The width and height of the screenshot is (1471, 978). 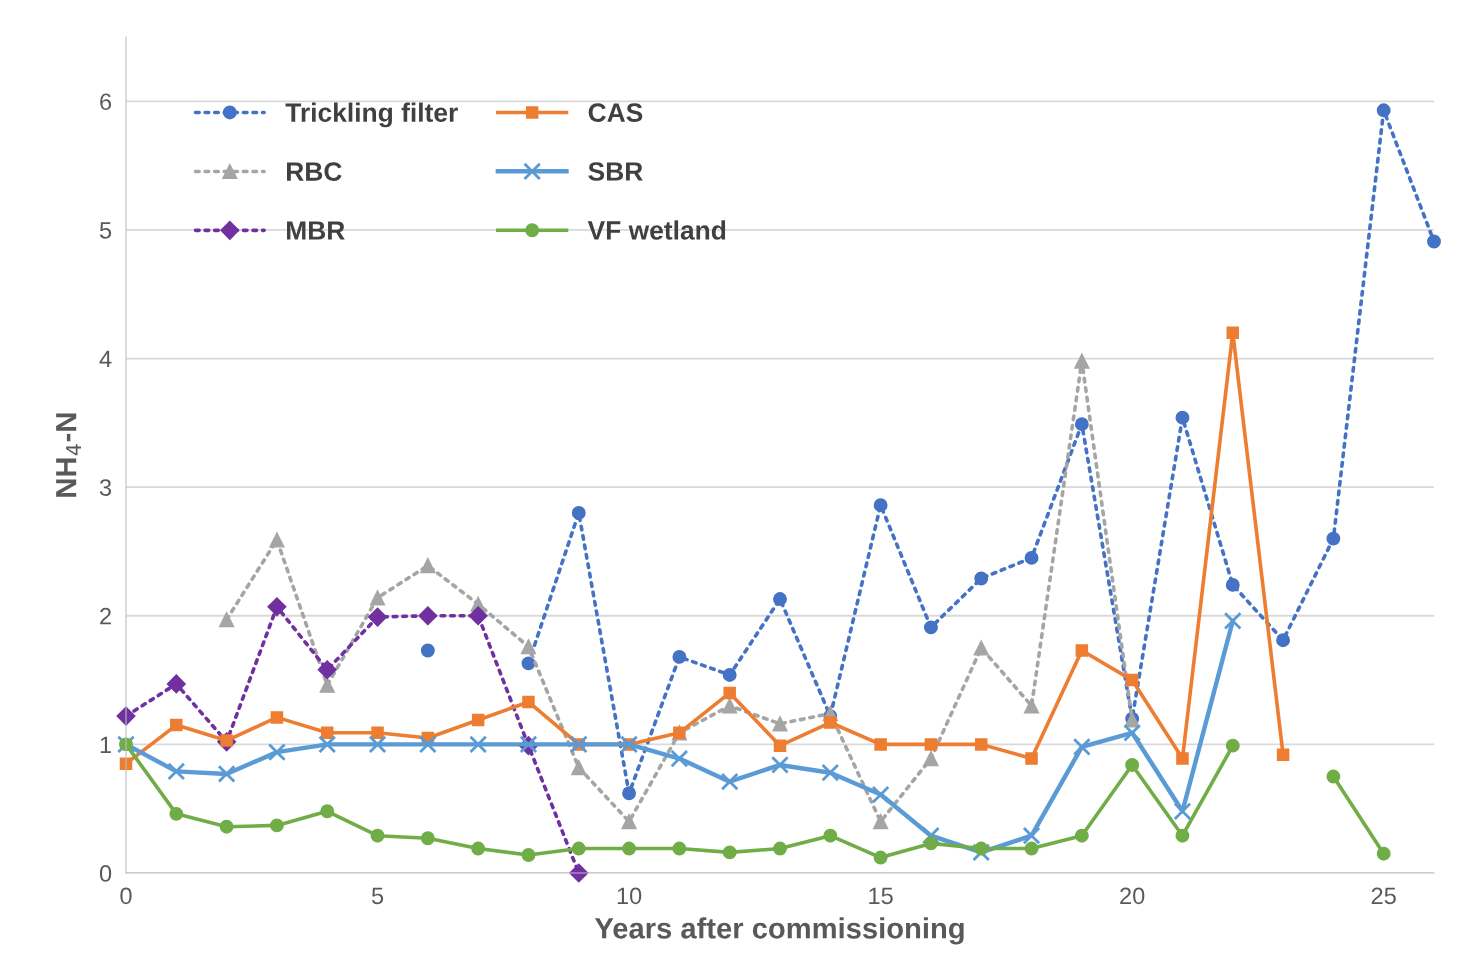 I want to click on x-axis-title: Years after commissioning, so click(x=779, y=931).